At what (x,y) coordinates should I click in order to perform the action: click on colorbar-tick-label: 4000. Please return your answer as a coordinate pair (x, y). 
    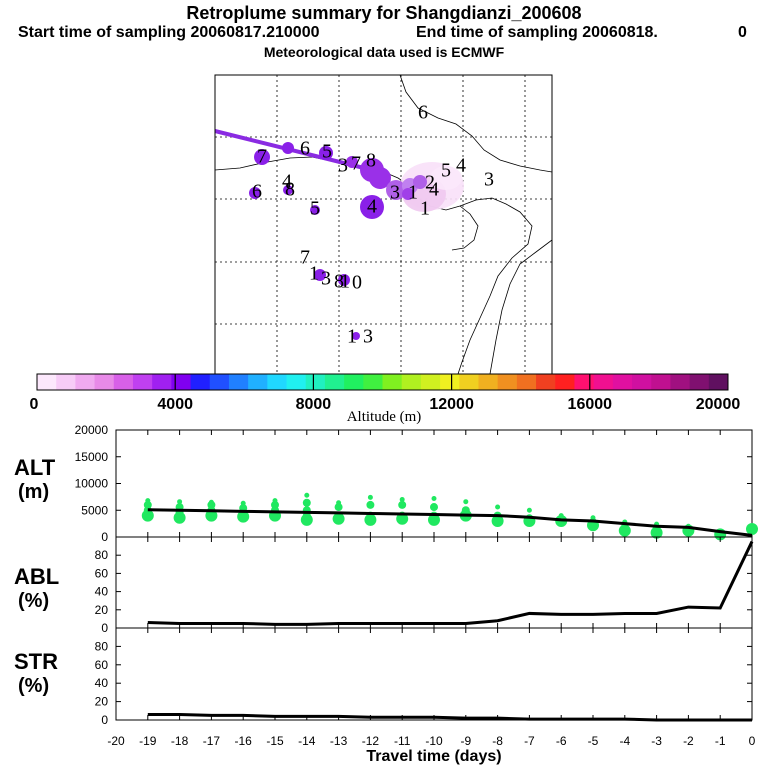
    Looking at the image, I should click on (175, 404).